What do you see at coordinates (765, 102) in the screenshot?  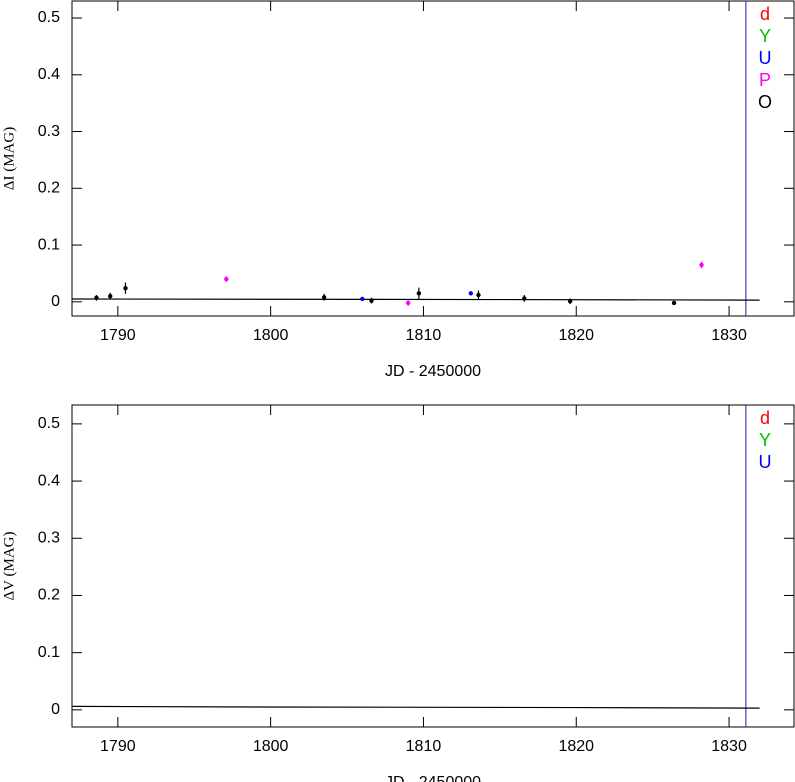 I see `legend-entry: O` at bounding box center [765, 102].